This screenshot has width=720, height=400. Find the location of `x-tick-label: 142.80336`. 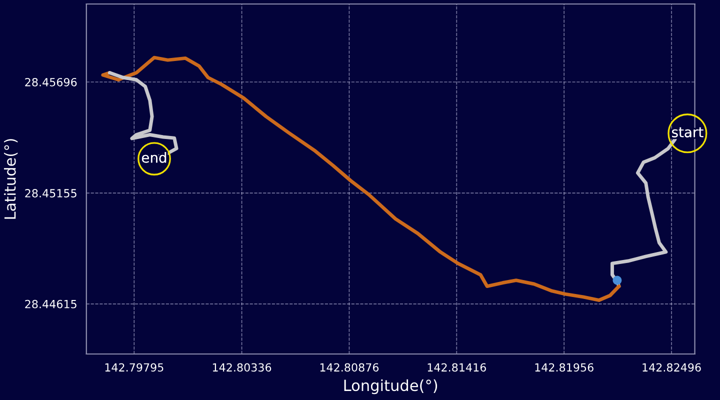

x-tick-label: 142.80336 is located at coordinates (242, 367).